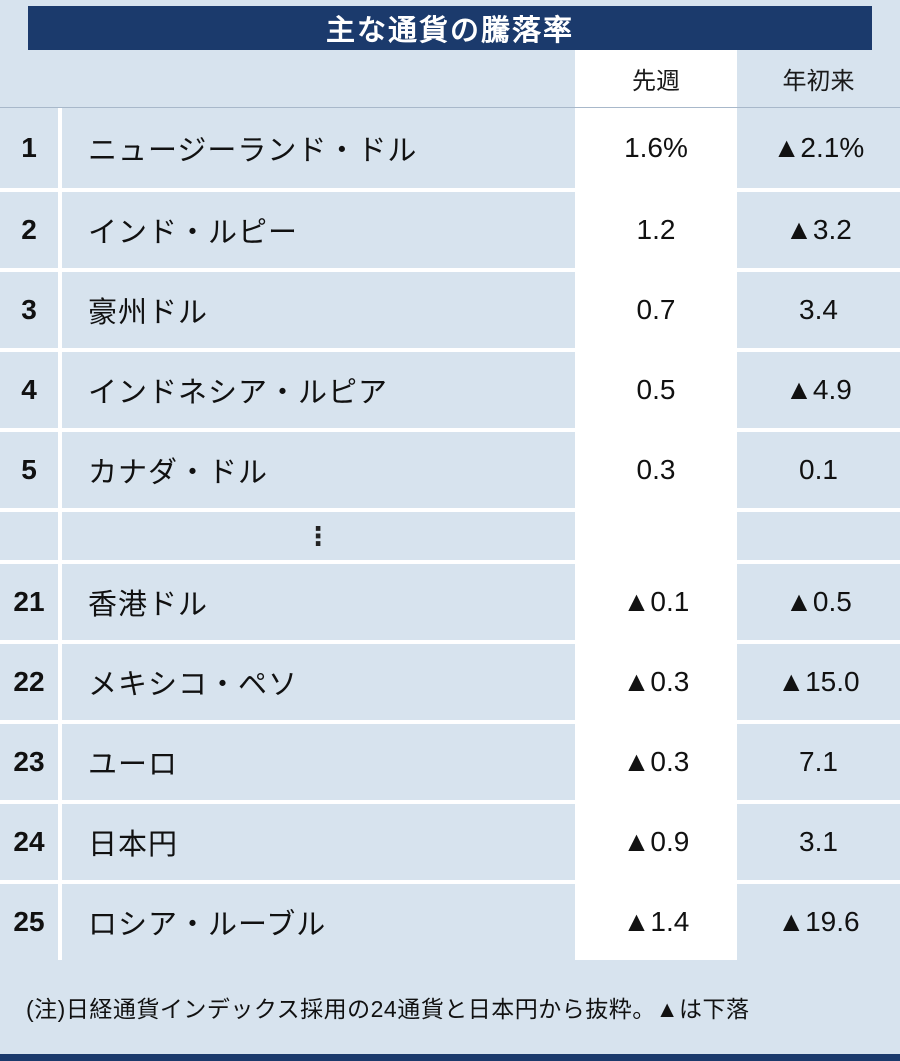 The height and width of the screenshot is (1061, 900). What do you see at coordinates (193, 233) in the screenshot?
I see `currency-name-cell: インド・ルピー` at bounding box center [193, 233].